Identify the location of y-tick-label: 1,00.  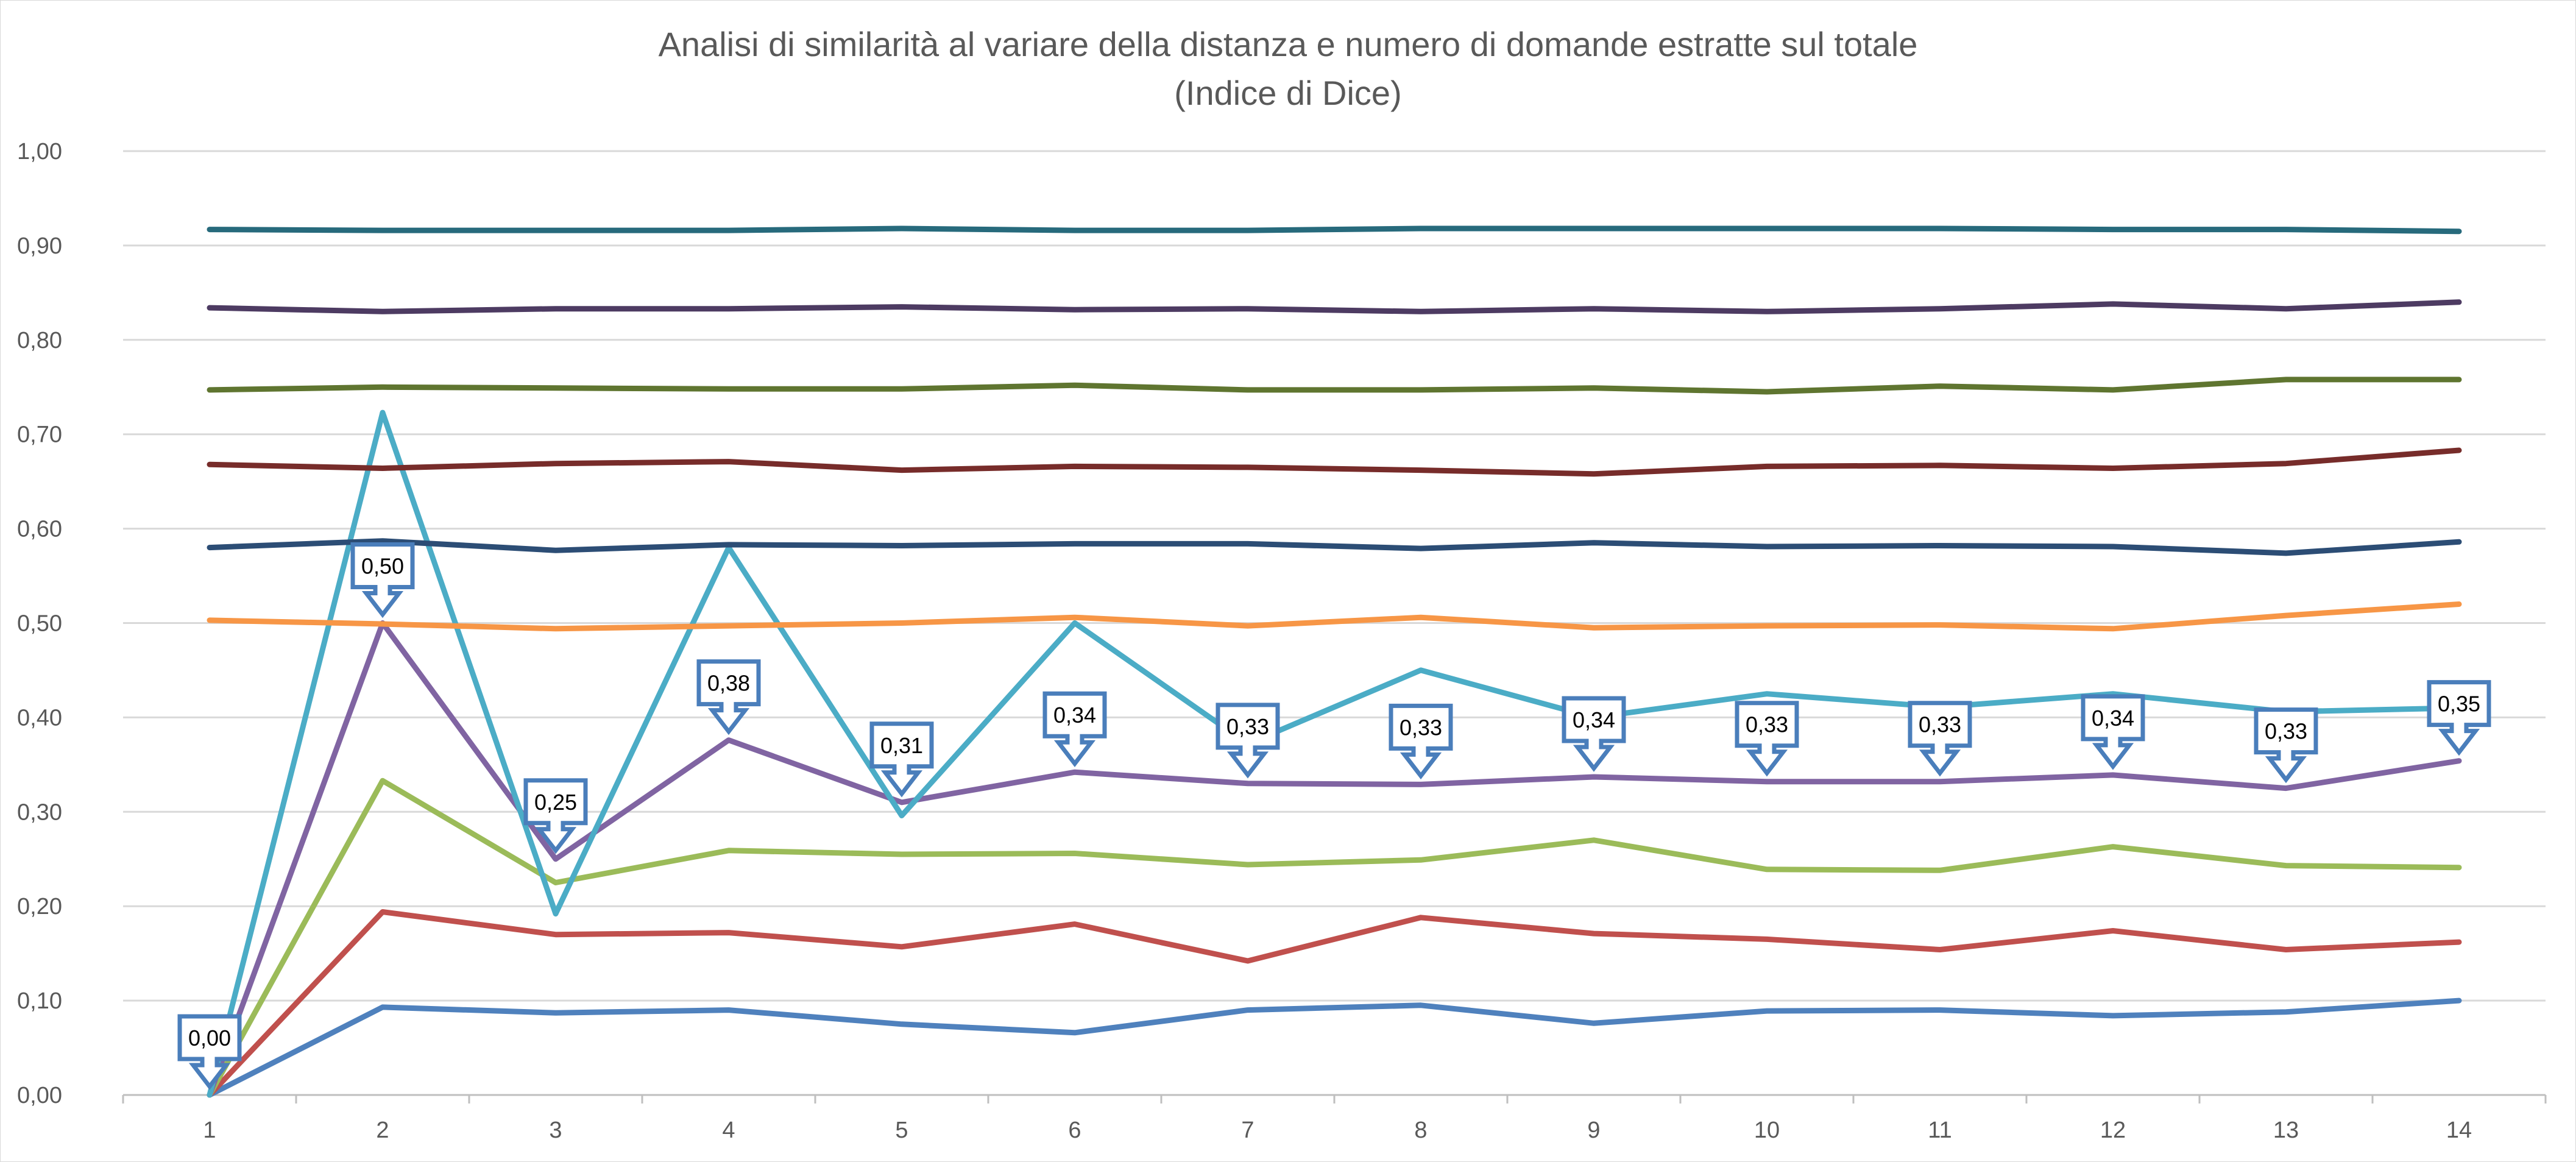
(39, 152).